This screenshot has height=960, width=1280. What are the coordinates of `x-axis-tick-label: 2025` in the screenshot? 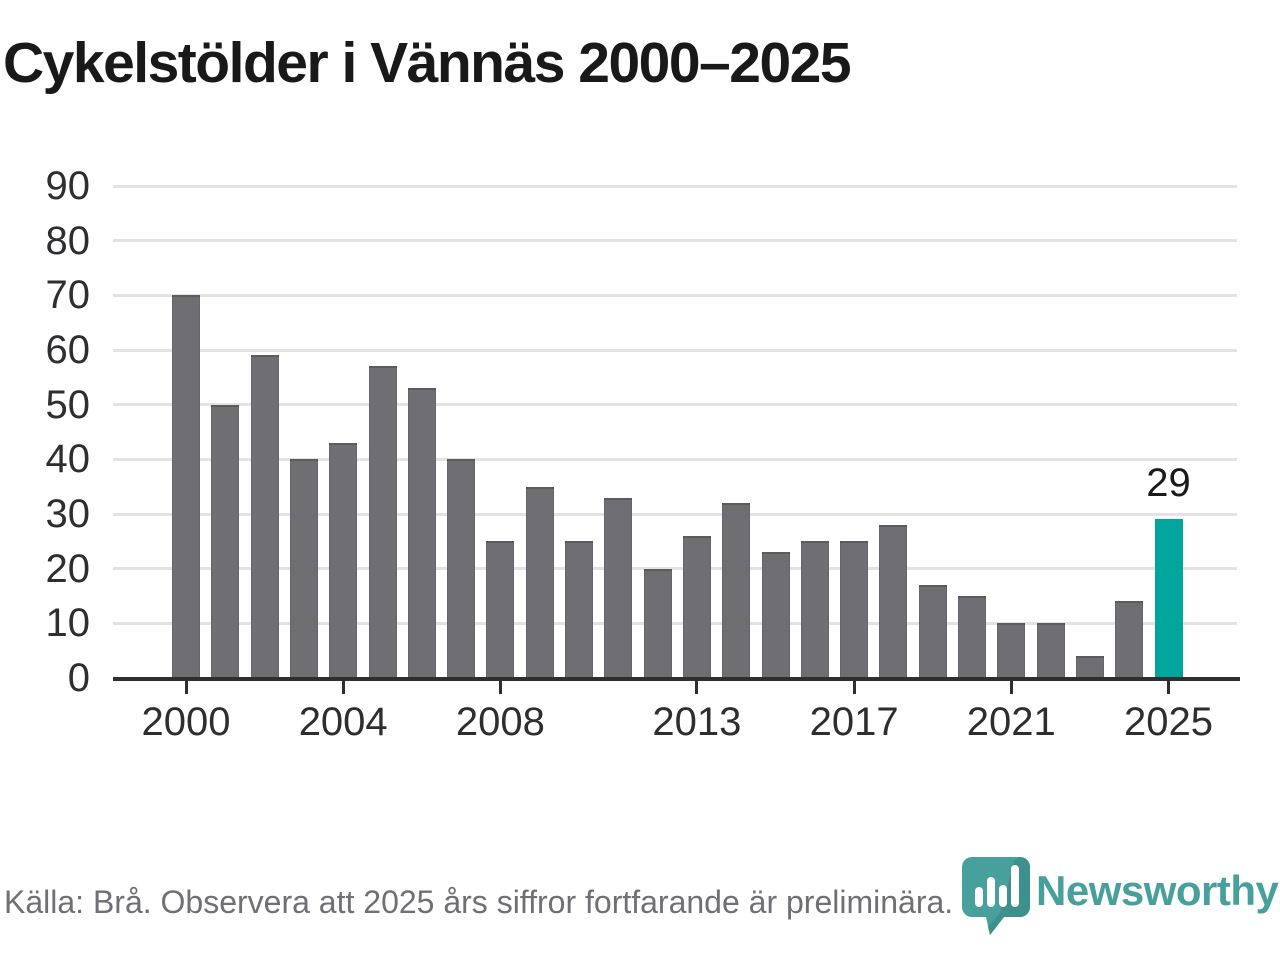 It's located at (1168, 722).